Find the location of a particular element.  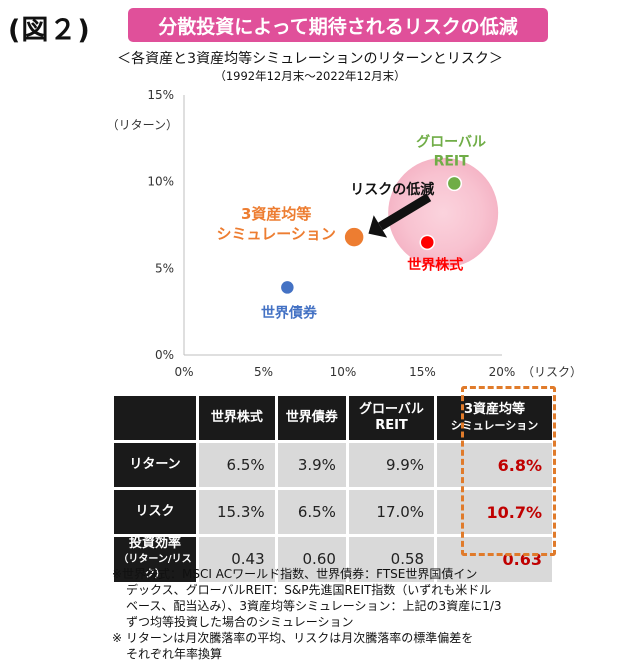

table-cell: 3.9% is located at coordinates (311, 465).